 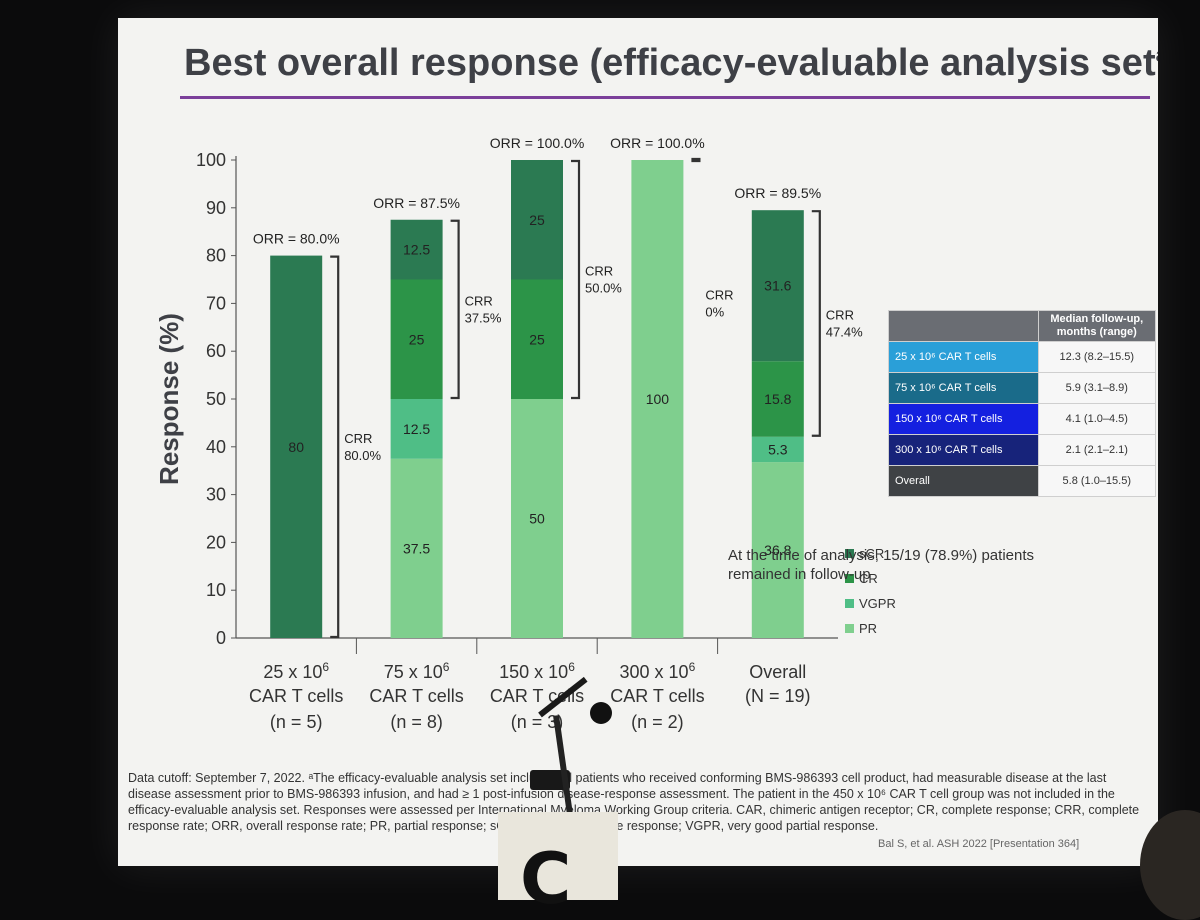 What do you see at coordinates (416, 203) in the screenshot?
I see `orr-label: ORR = 87.5%` at bounding box center [416, 203].